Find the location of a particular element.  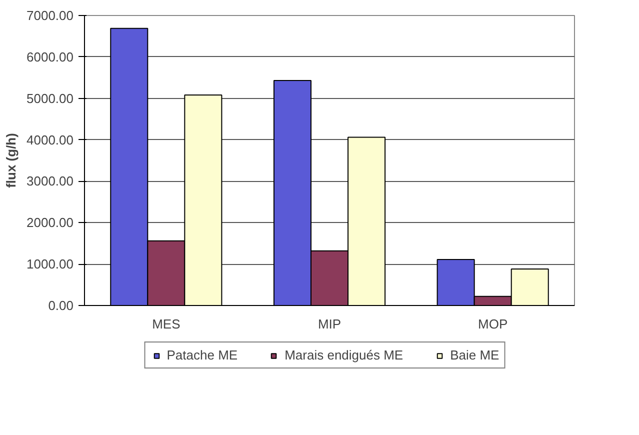

legend-label: Patache ME is located at coordinates (202, 355).